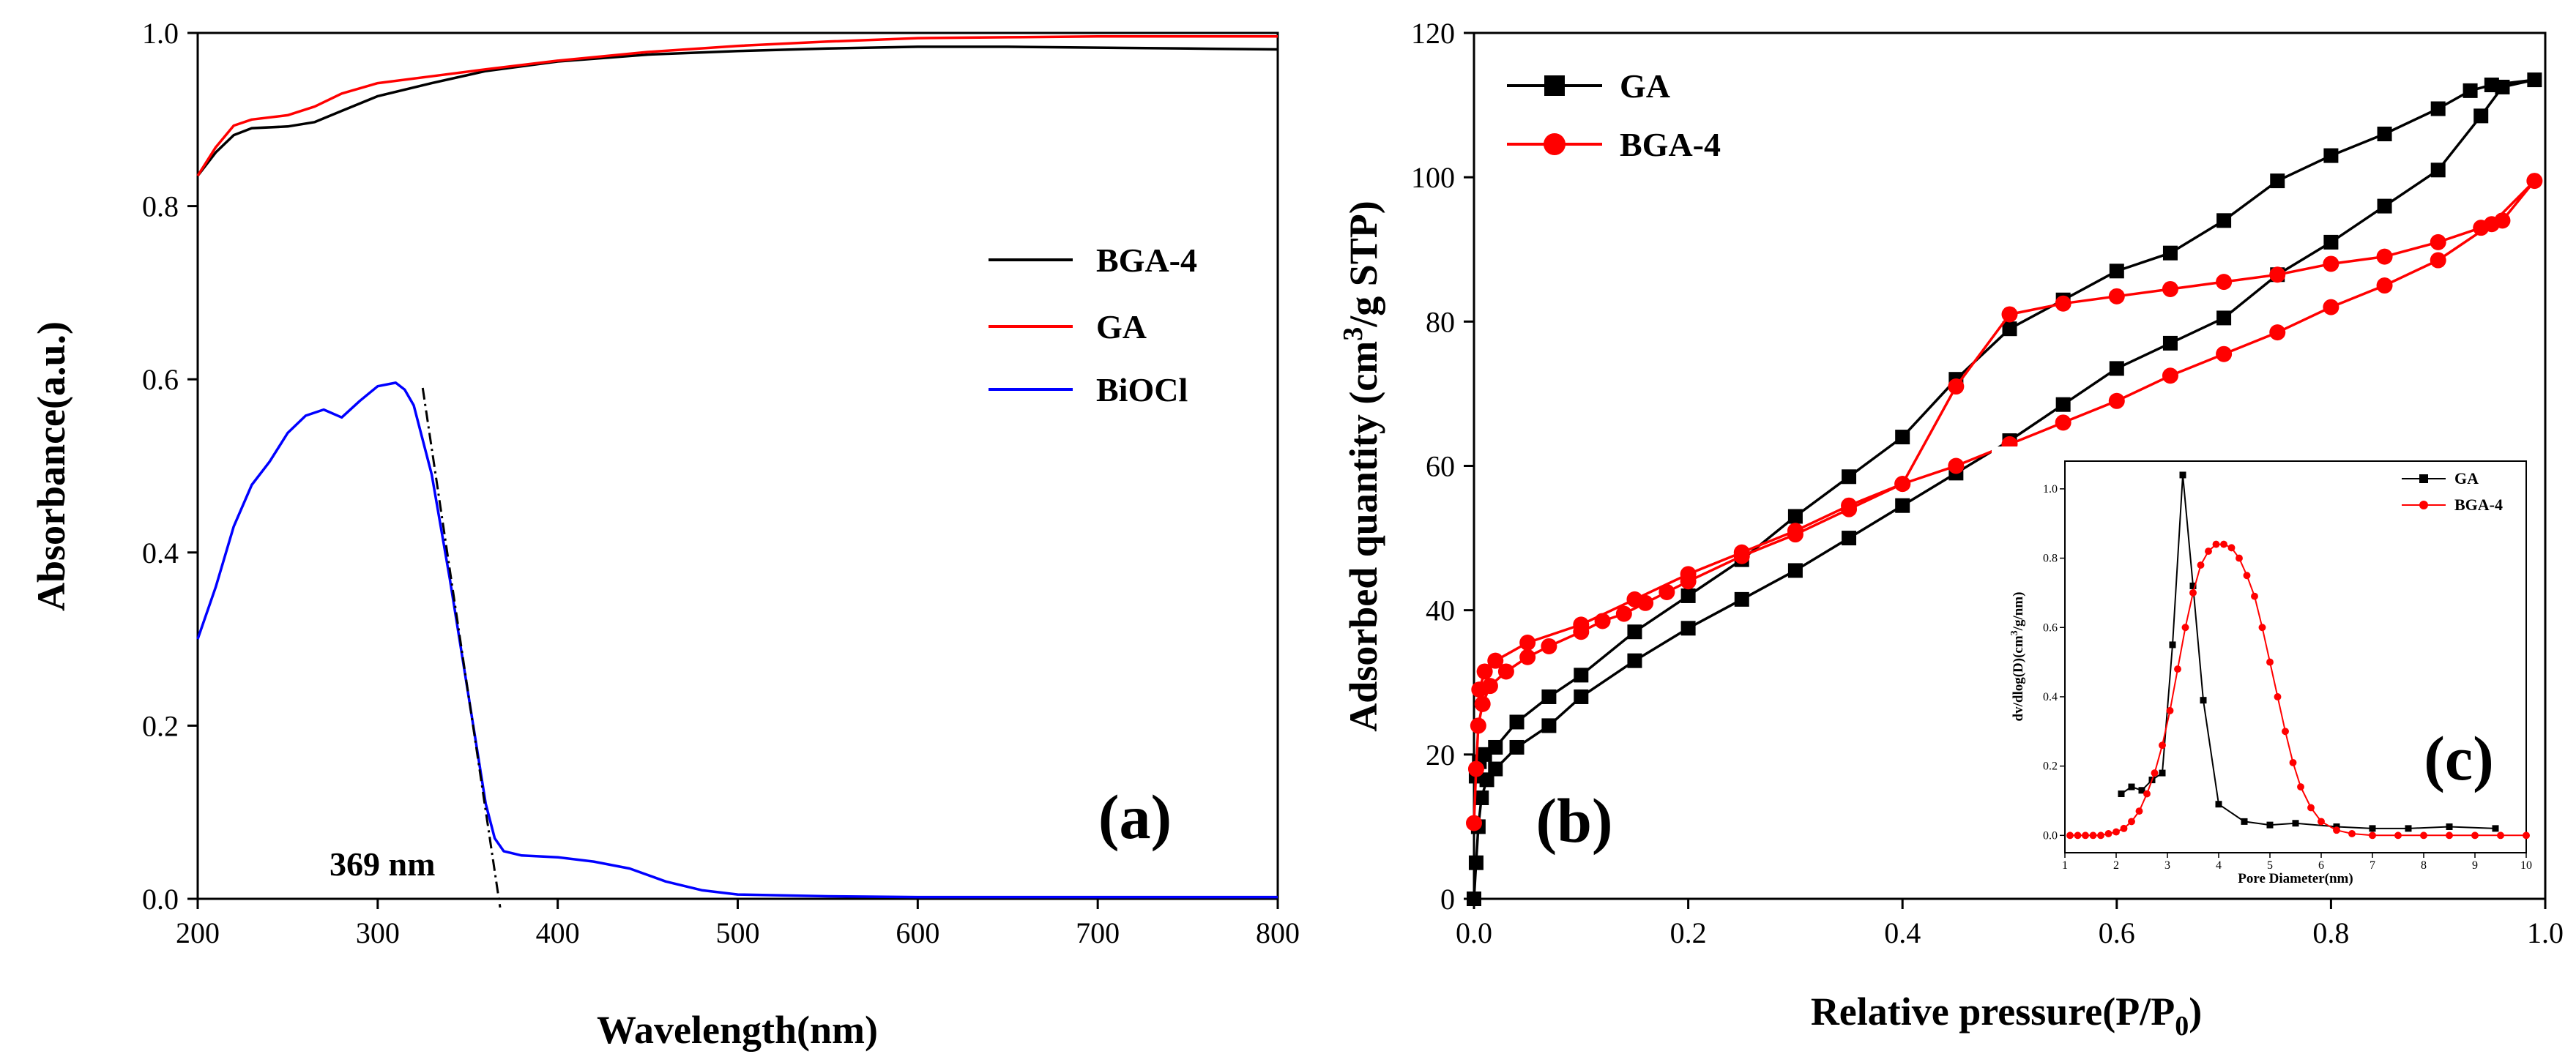 This screenshot has width=2576, height=1054. What do you see at coordinates (2545, 932) in the screenshot?
I see `x-tick-label-b-5: 1.0` at bounding box center [2545, 932].